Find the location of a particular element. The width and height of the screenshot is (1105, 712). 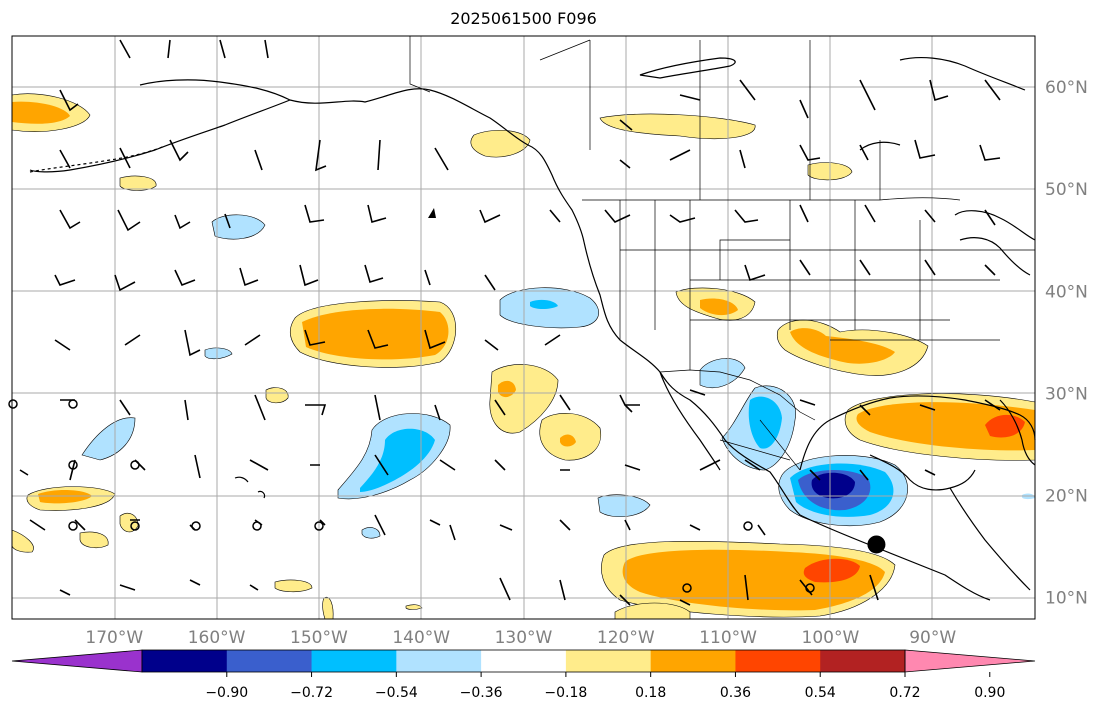

anomaly-negative-mexico-w is located at coordinates (722, 373).